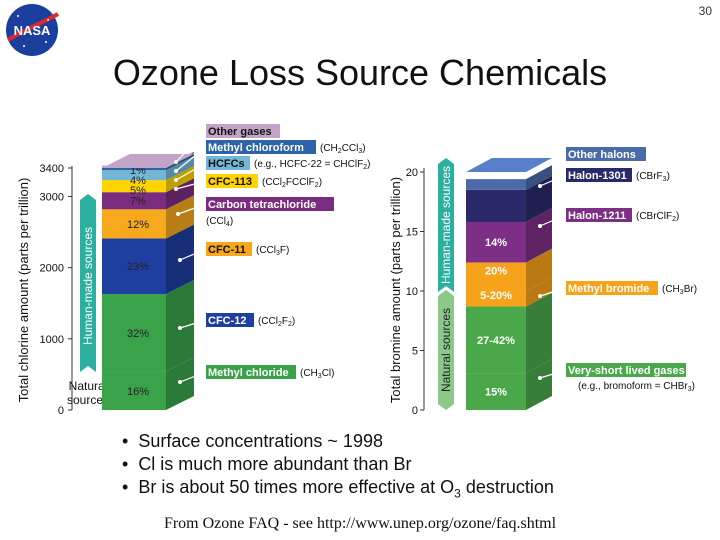 This screenshot has height=540, width=720. What do you see at coordinates (138, 334) in the screenshot?
I see `cl-segment-percent: 32%` at bounding box center [138, 334].